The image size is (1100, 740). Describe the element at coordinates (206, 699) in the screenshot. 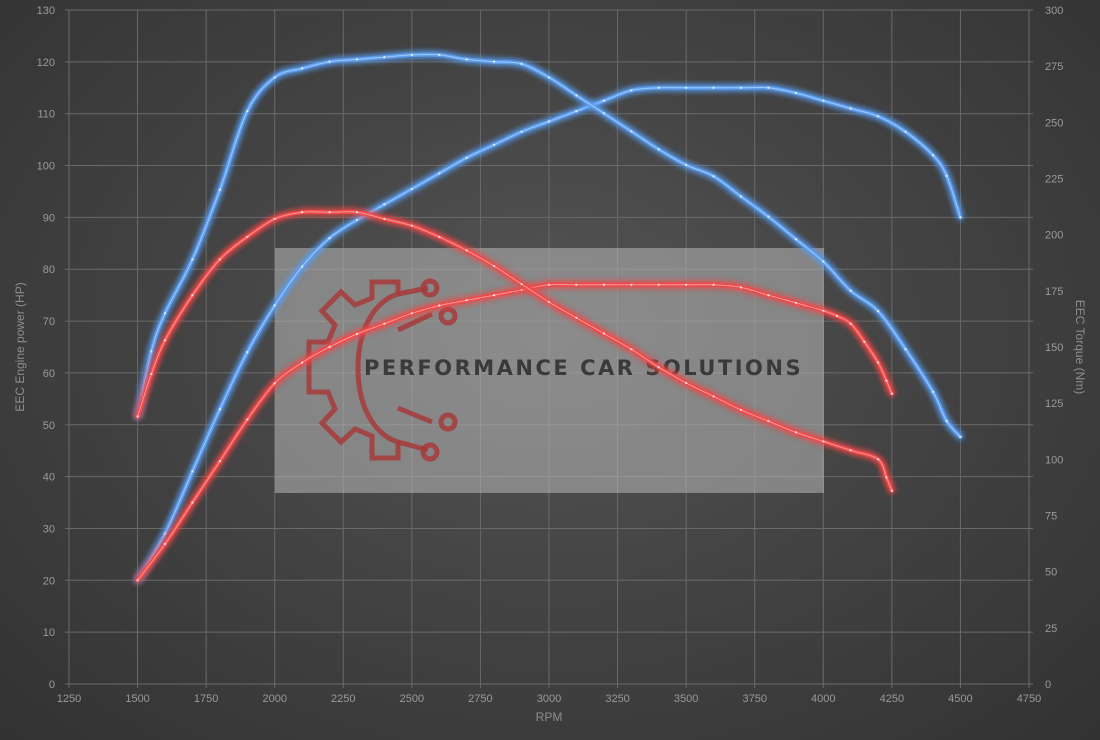

I see `x-tick-label: 1750` at that location.